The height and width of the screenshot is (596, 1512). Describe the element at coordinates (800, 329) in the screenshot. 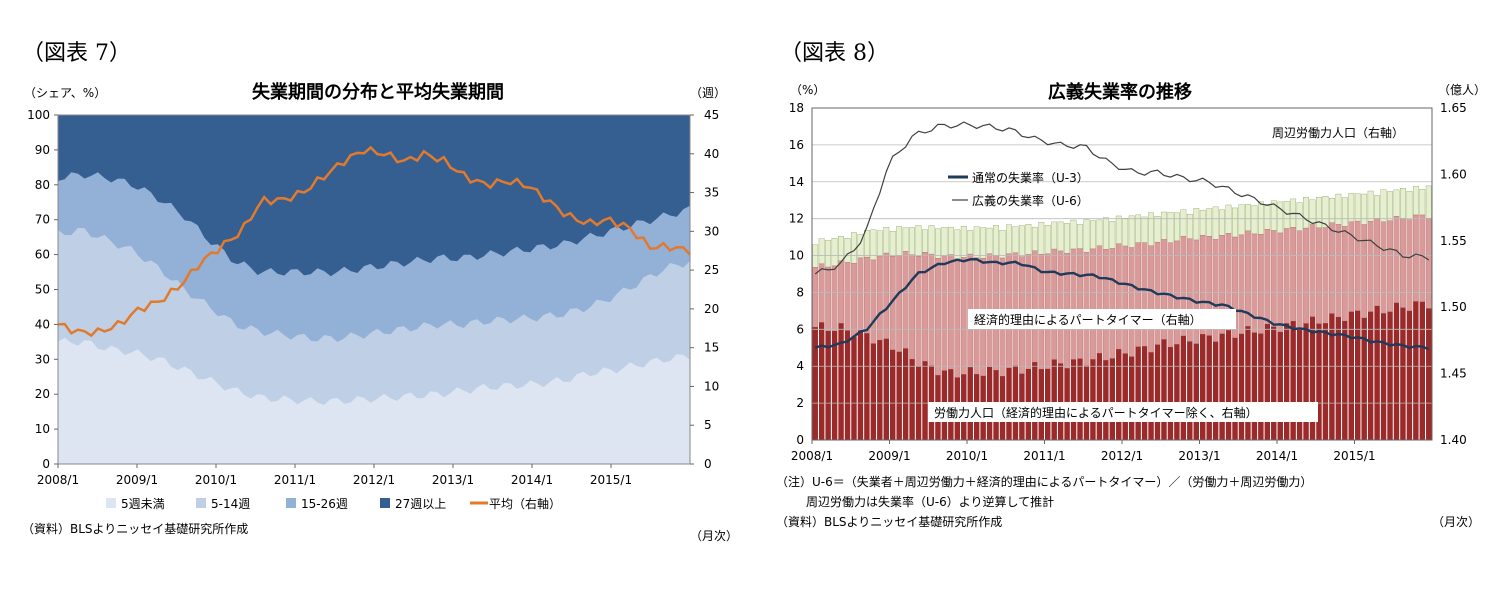

I see `right-y-tick-label: 6` at that location.